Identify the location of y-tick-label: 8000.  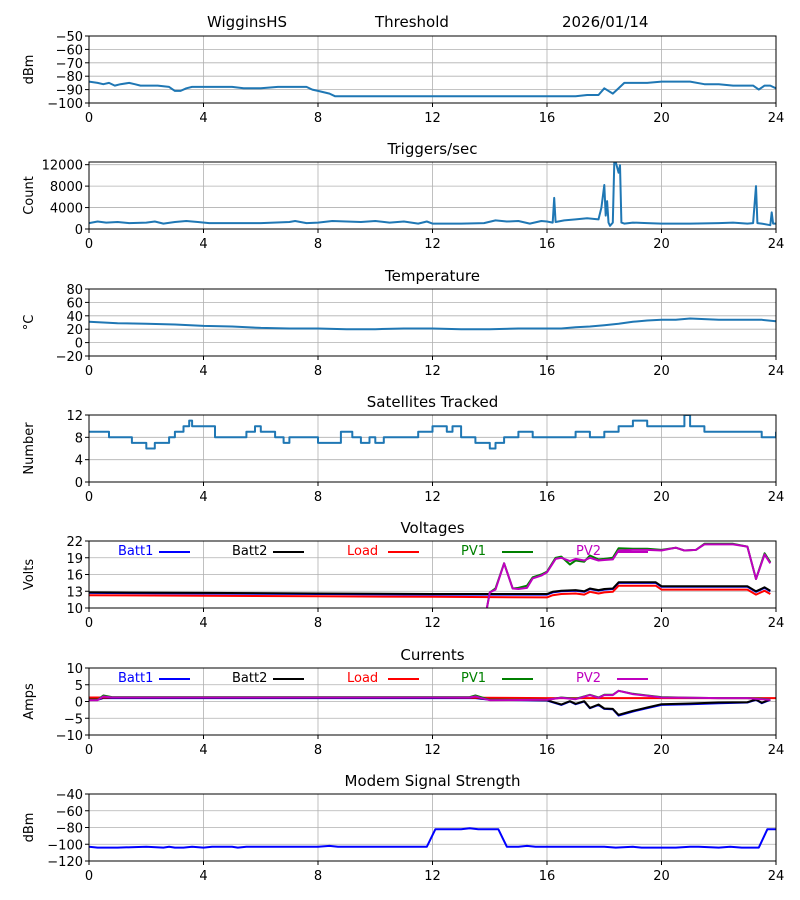
(66, 187).